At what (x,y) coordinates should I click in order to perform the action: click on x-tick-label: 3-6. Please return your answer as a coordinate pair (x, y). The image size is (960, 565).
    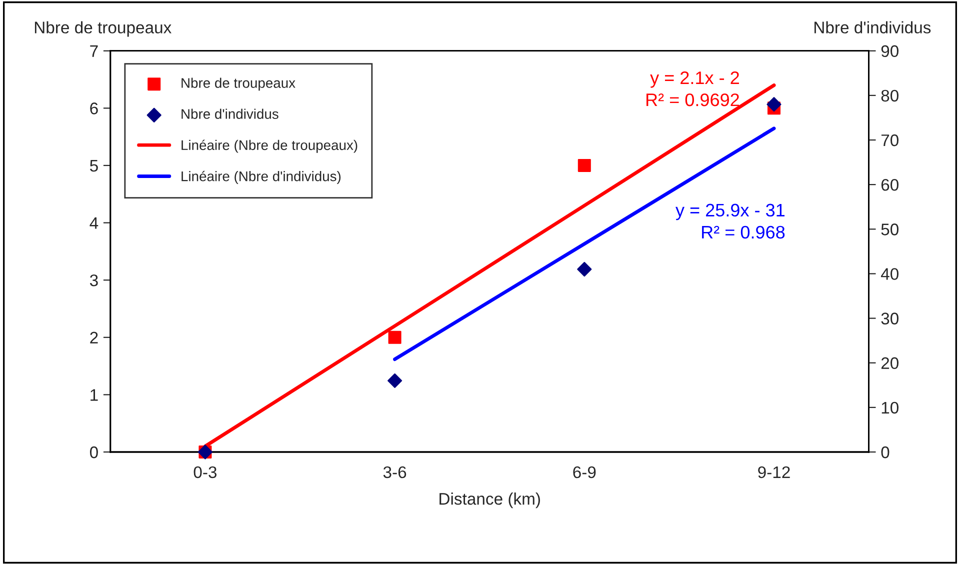
    Looking at the image, I should click on (394, 472).